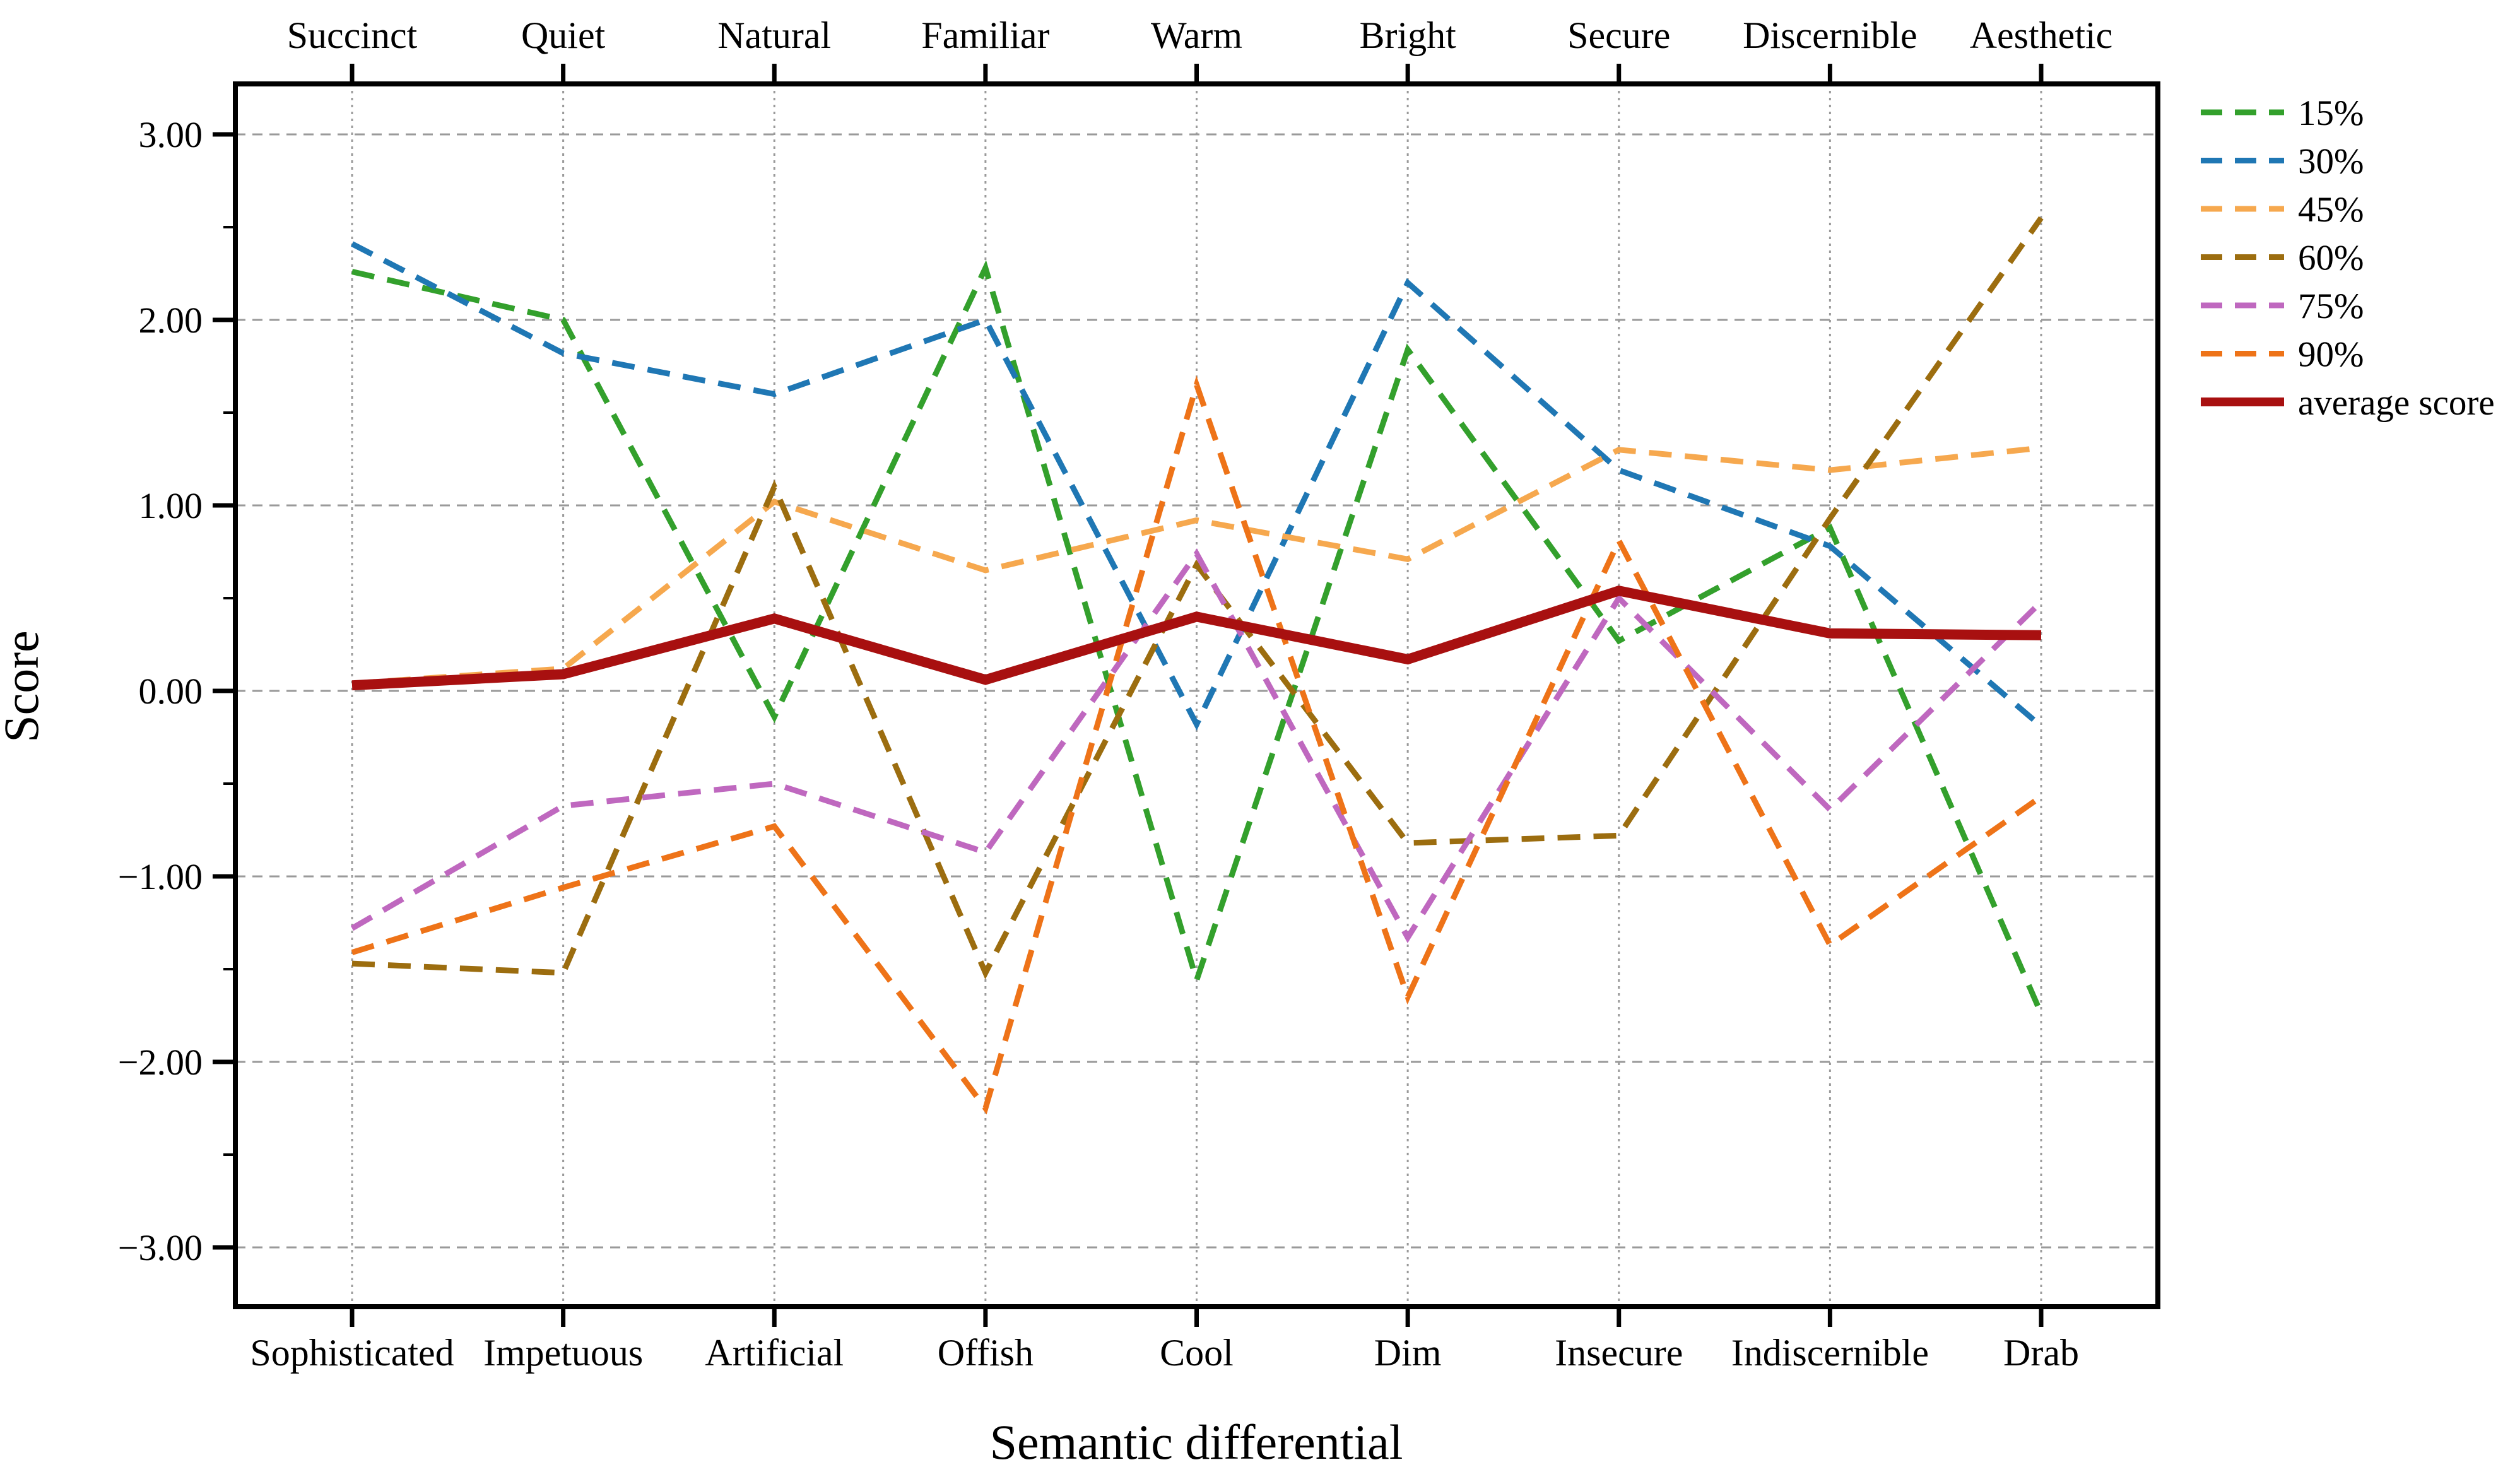 The width and height of the screenshot is (2515, 1484). I want to click on top-category-label: Discernible, so click(1830, 35).